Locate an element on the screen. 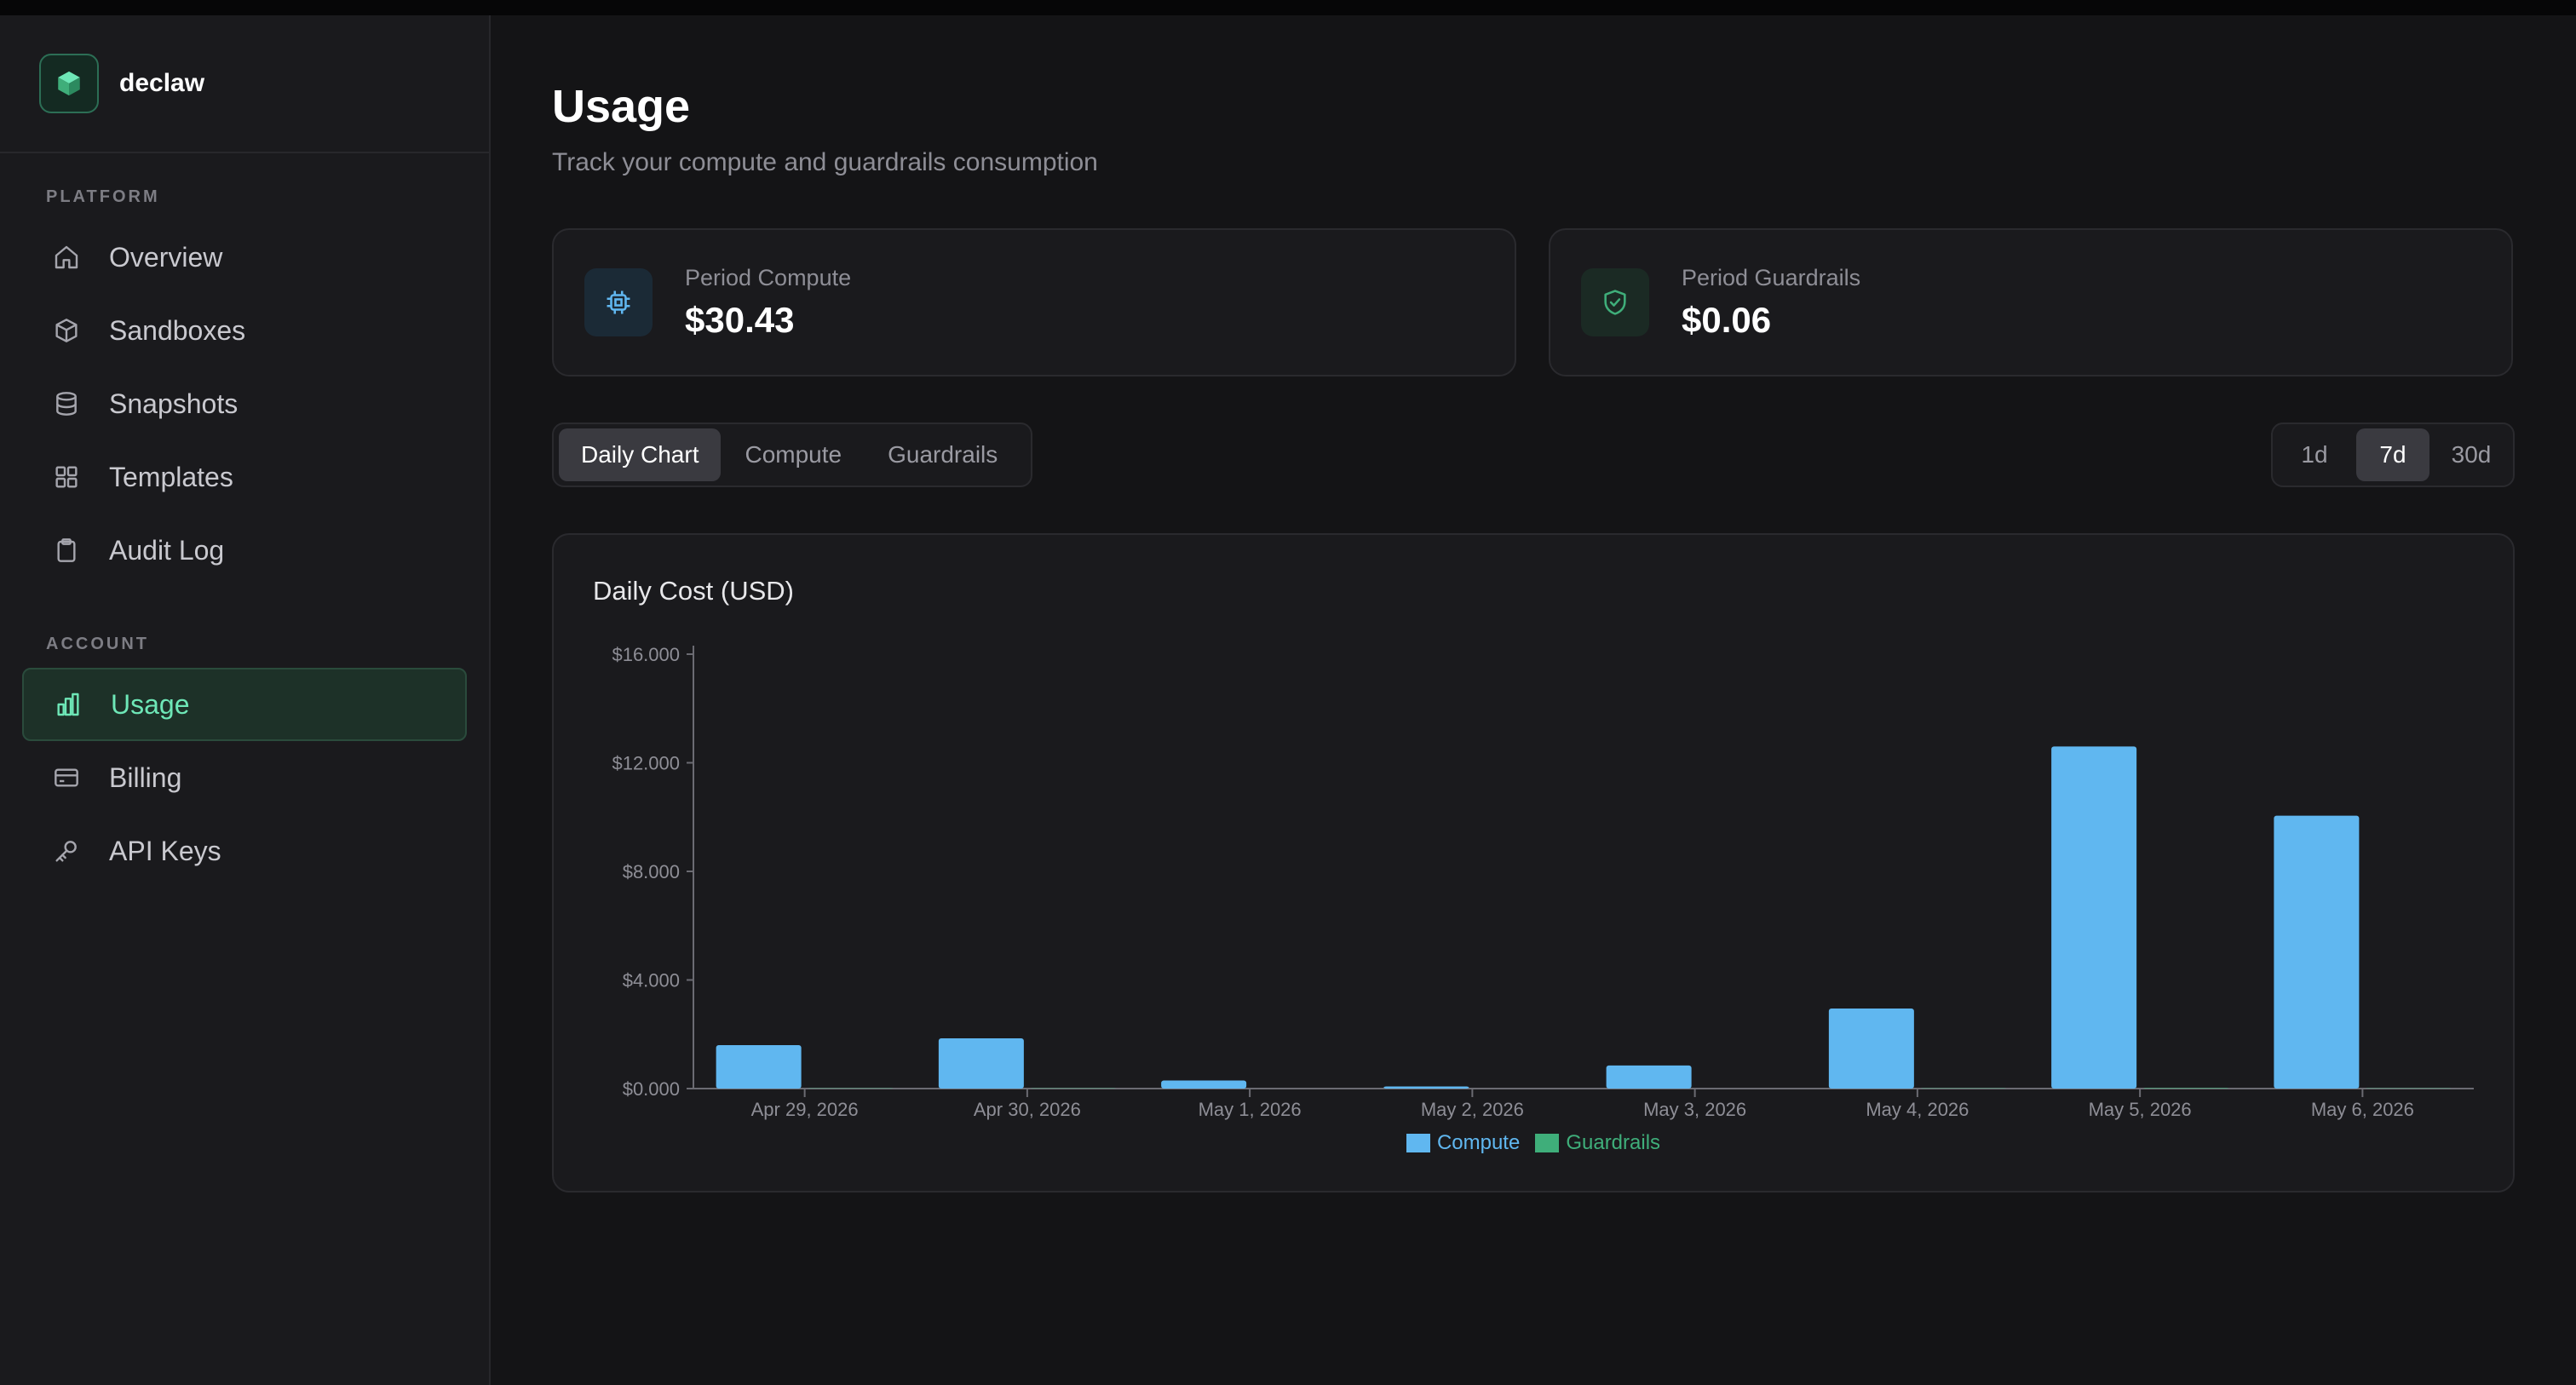 This screenshot has height=1385, width=2576. period-compute-value: $30.43 is located at coordinates (740, 319).